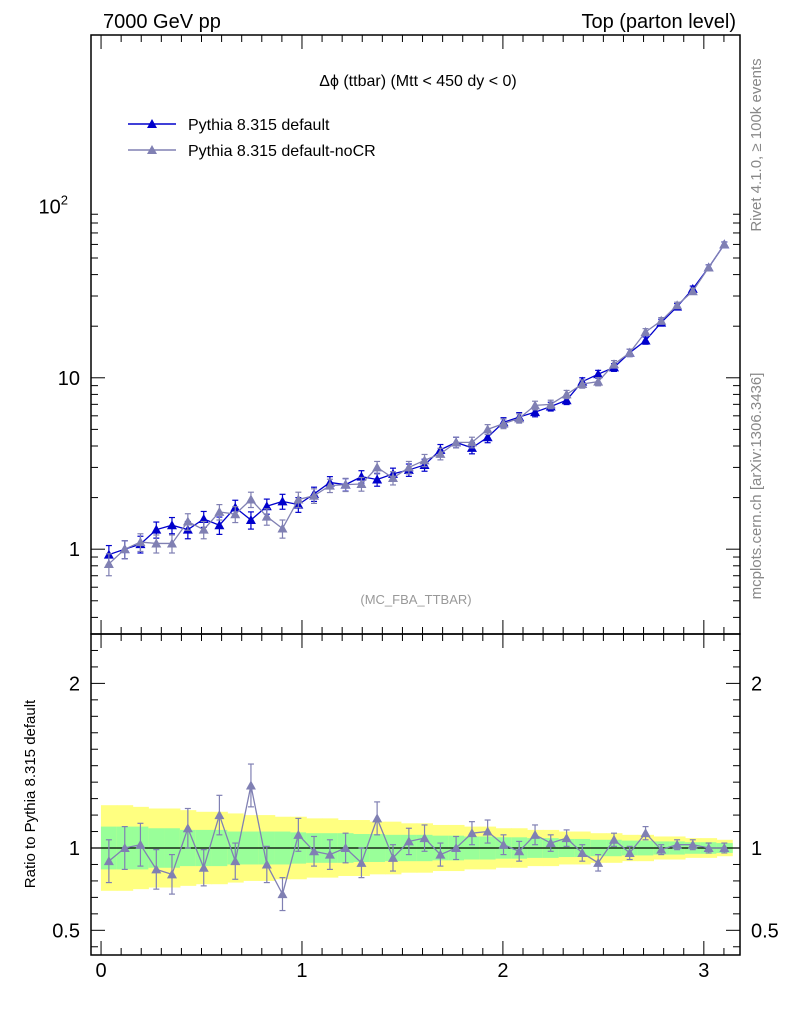 Image resolution: width=786 pixels, height=1024 pixels. I want to click on y-tick-label-right: 1, so click(756, 849).